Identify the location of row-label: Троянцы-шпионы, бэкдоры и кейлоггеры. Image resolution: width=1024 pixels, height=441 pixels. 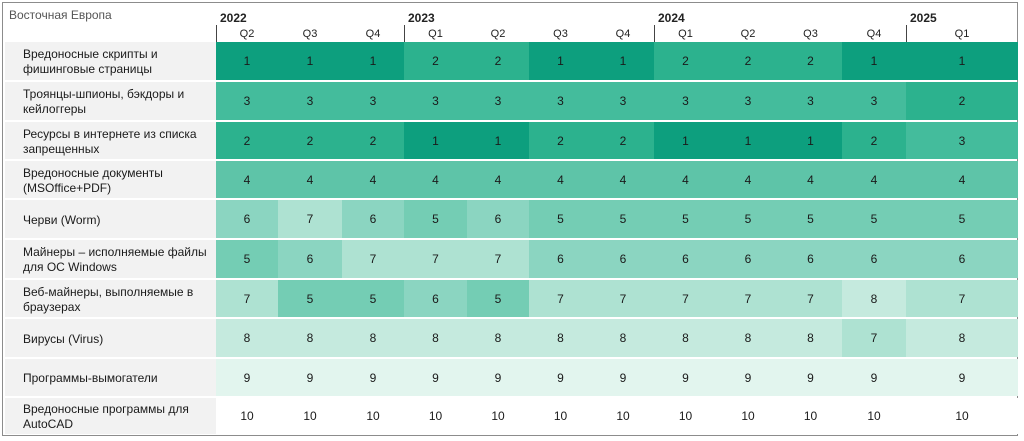
(104, 101).